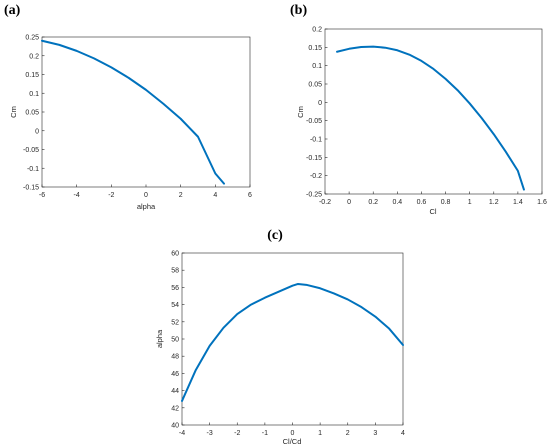 The width and height of the screenshot is (550, 448). What do you see at coordinates (470, 202) in the screenshot?
I see `panel-b-x-tick-label: 1` at bounding box center [470, 202].